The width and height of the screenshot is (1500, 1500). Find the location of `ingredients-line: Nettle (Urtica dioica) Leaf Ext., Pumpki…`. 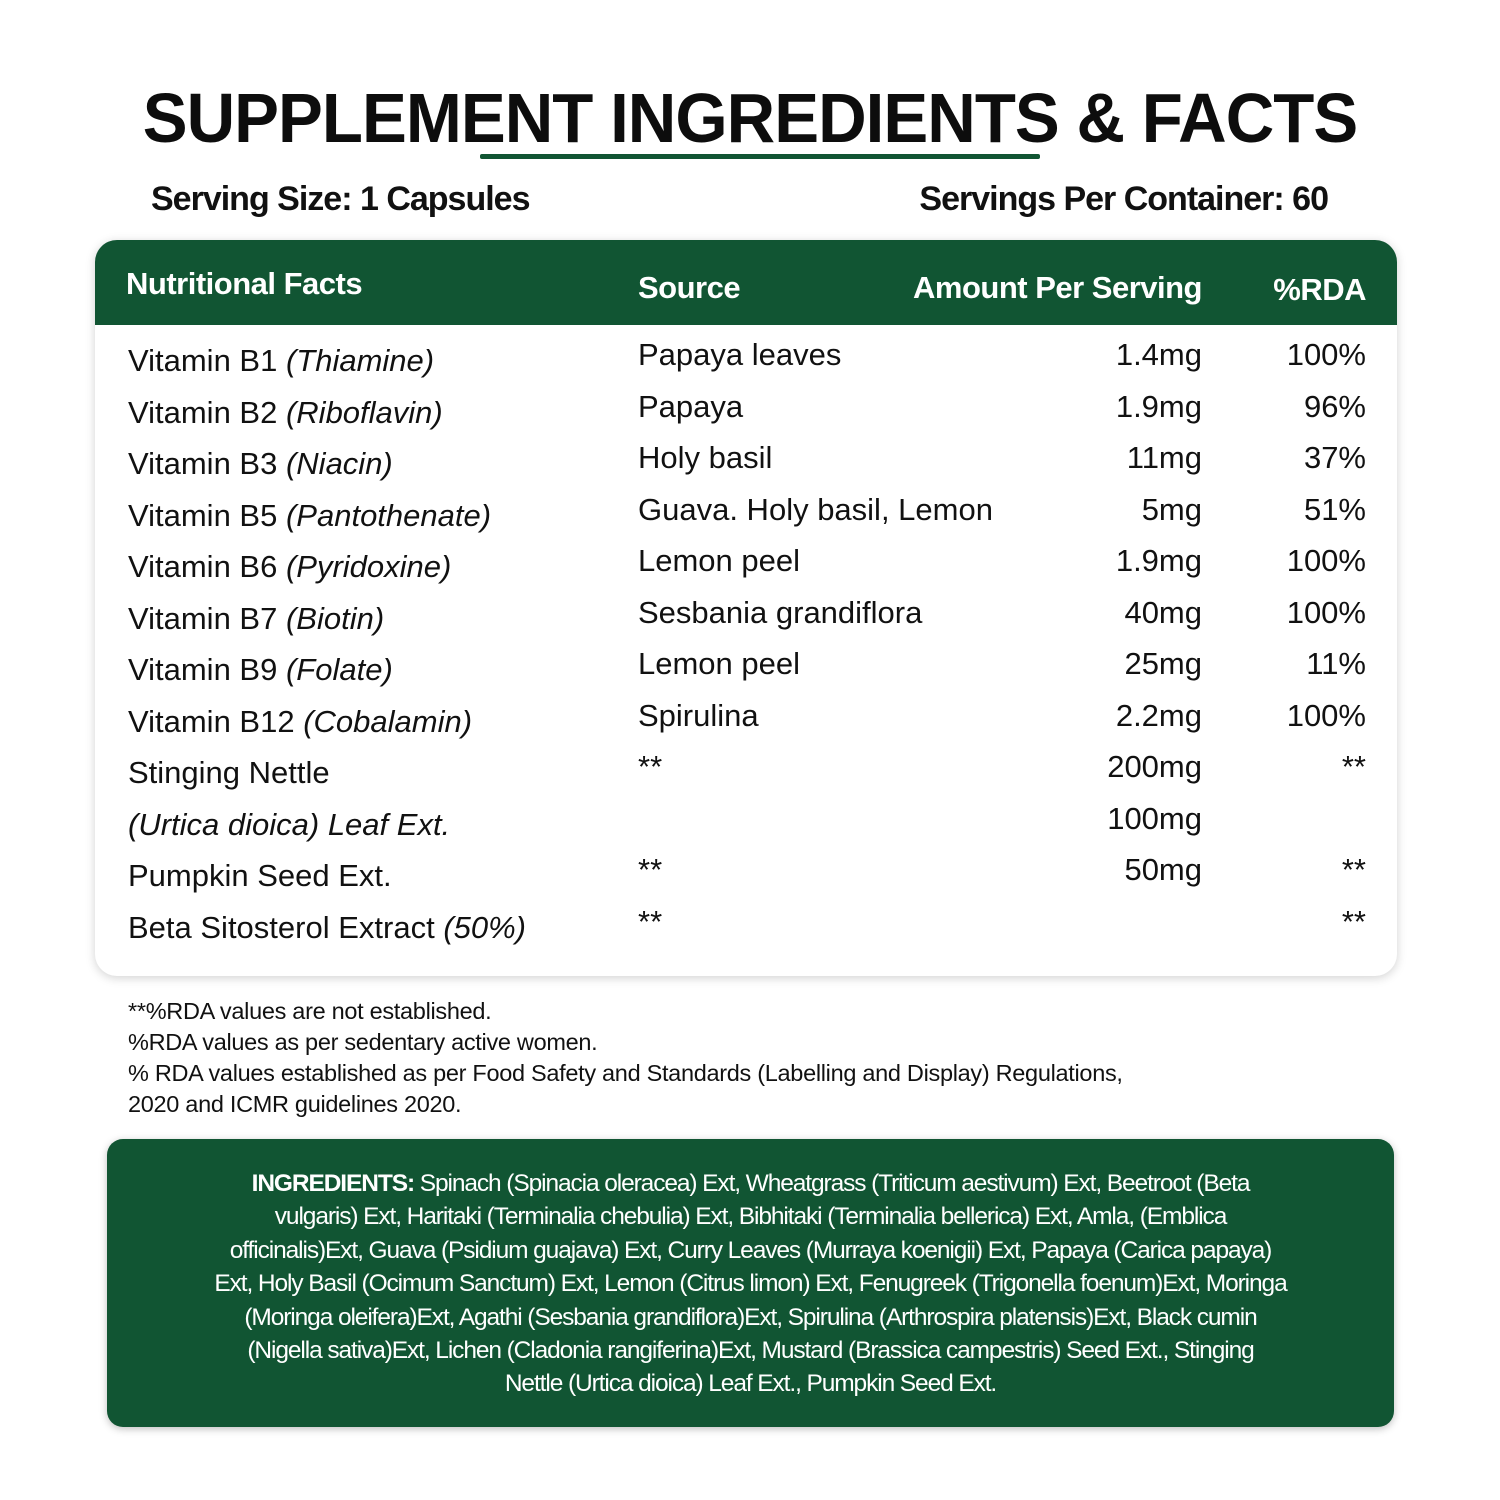

ingredients-line: Nettle (Urtica dioica) Leaf Ext., Pumpki… is located at coordinates (750, 1384).